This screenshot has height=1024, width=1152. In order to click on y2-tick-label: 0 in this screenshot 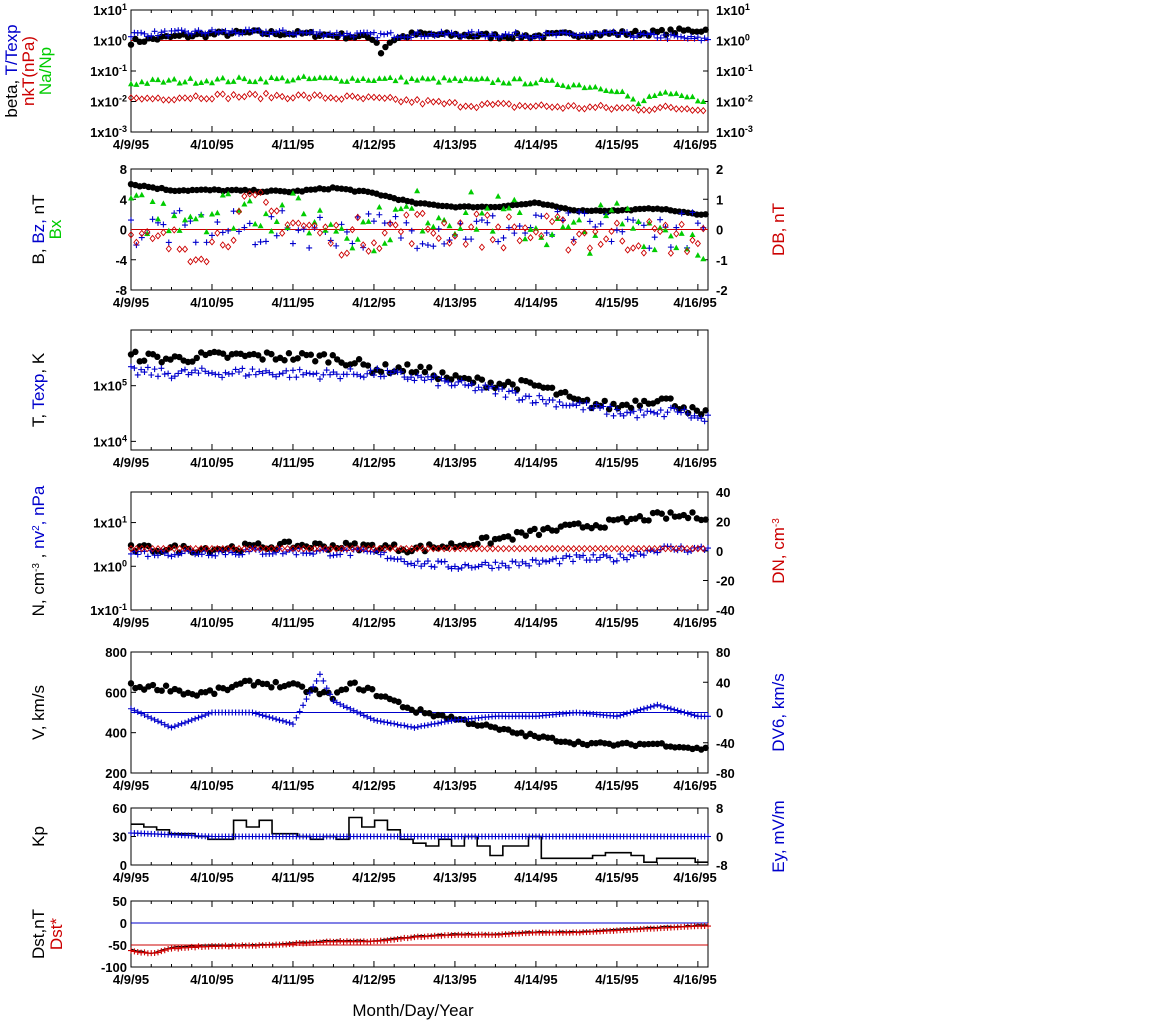, I will do `click(719, 837)`.